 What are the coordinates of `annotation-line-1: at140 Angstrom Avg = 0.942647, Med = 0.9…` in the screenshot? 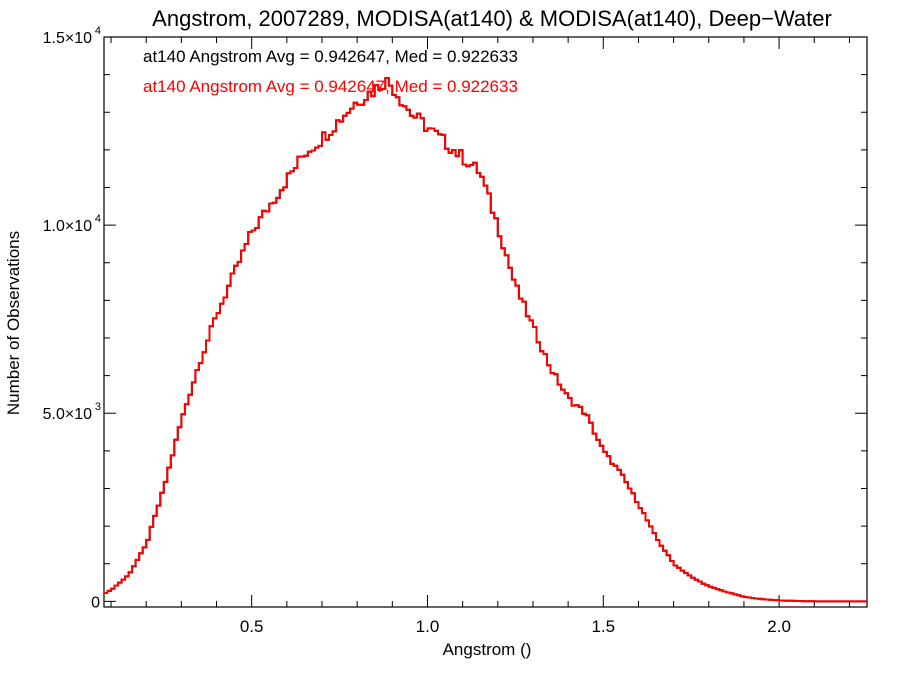 It's located at (330, 56).